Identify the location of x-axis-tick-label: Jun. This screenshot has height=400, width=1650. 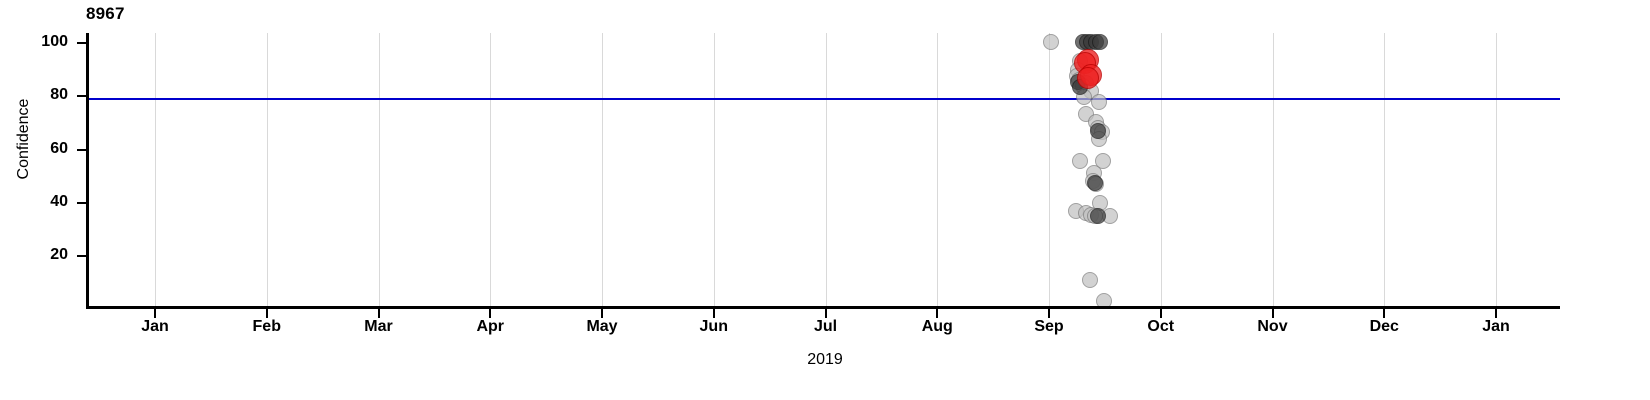
(713, 326).